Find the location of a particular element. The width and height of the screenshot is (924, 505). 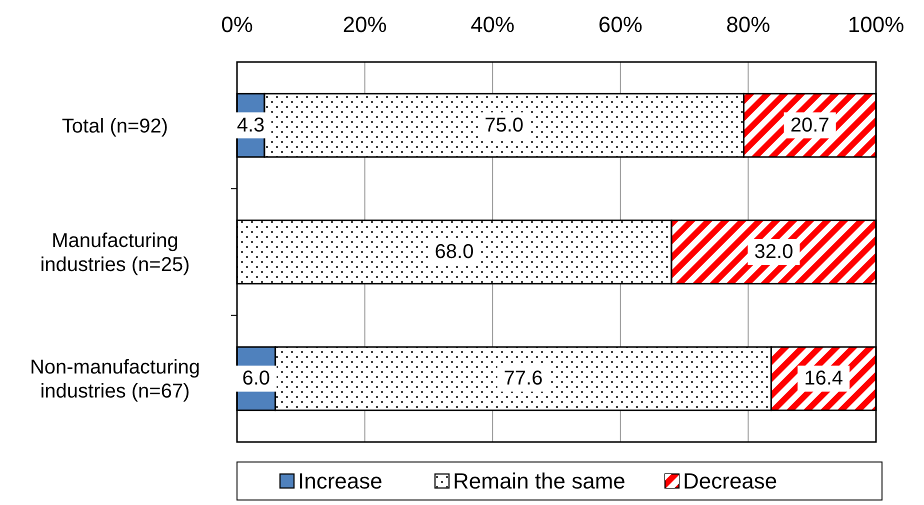

data-label: 20.7 is located at coordinates (810, 125).